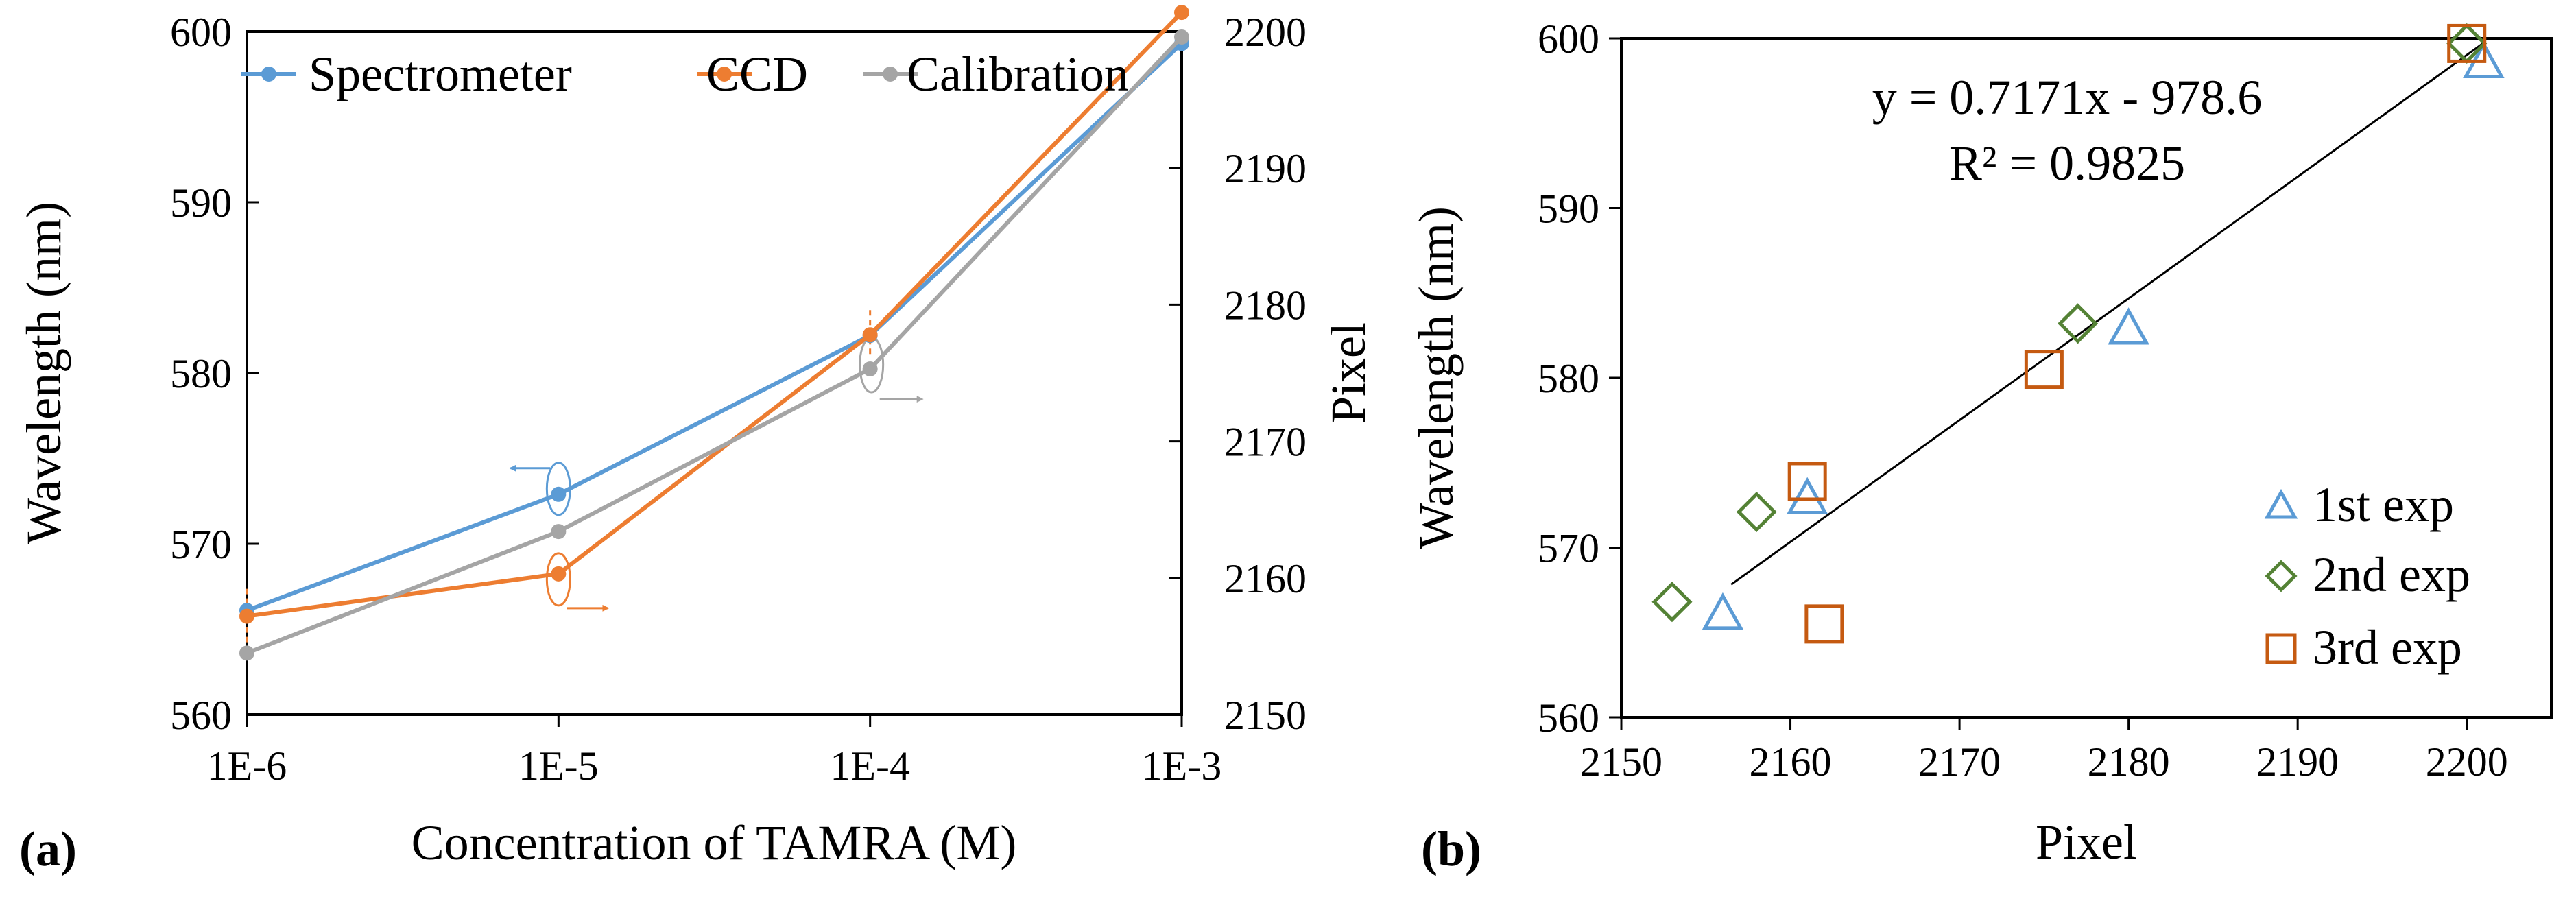  What do you see at coordinates (201, 544) in the screenshot?
I see `left-y-tick-label: 570` at bounding box center [201, 544].